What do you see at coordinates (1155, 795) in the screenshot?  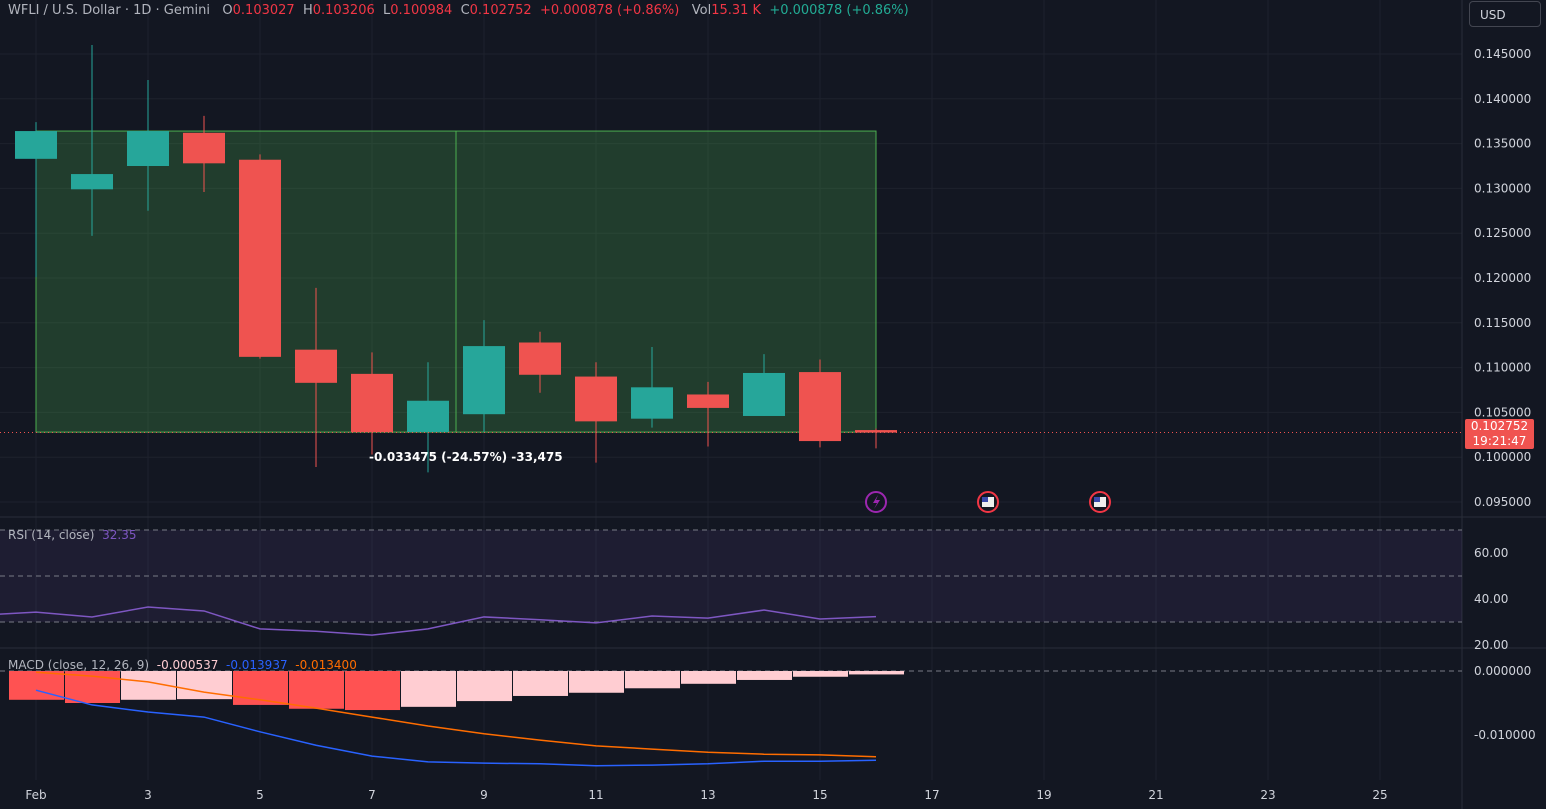 I see `time-axis-label: 21` at bounding box center [1155, 795].